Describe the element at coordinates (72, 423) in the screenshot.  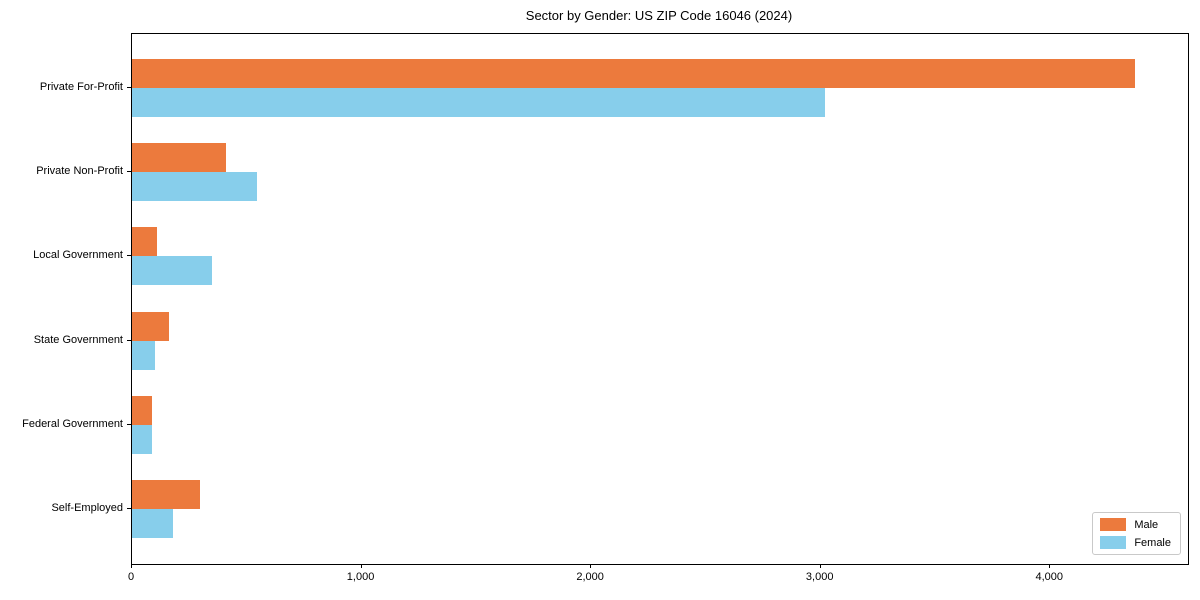
I see `y-axis-label: Federal Government` at that location.